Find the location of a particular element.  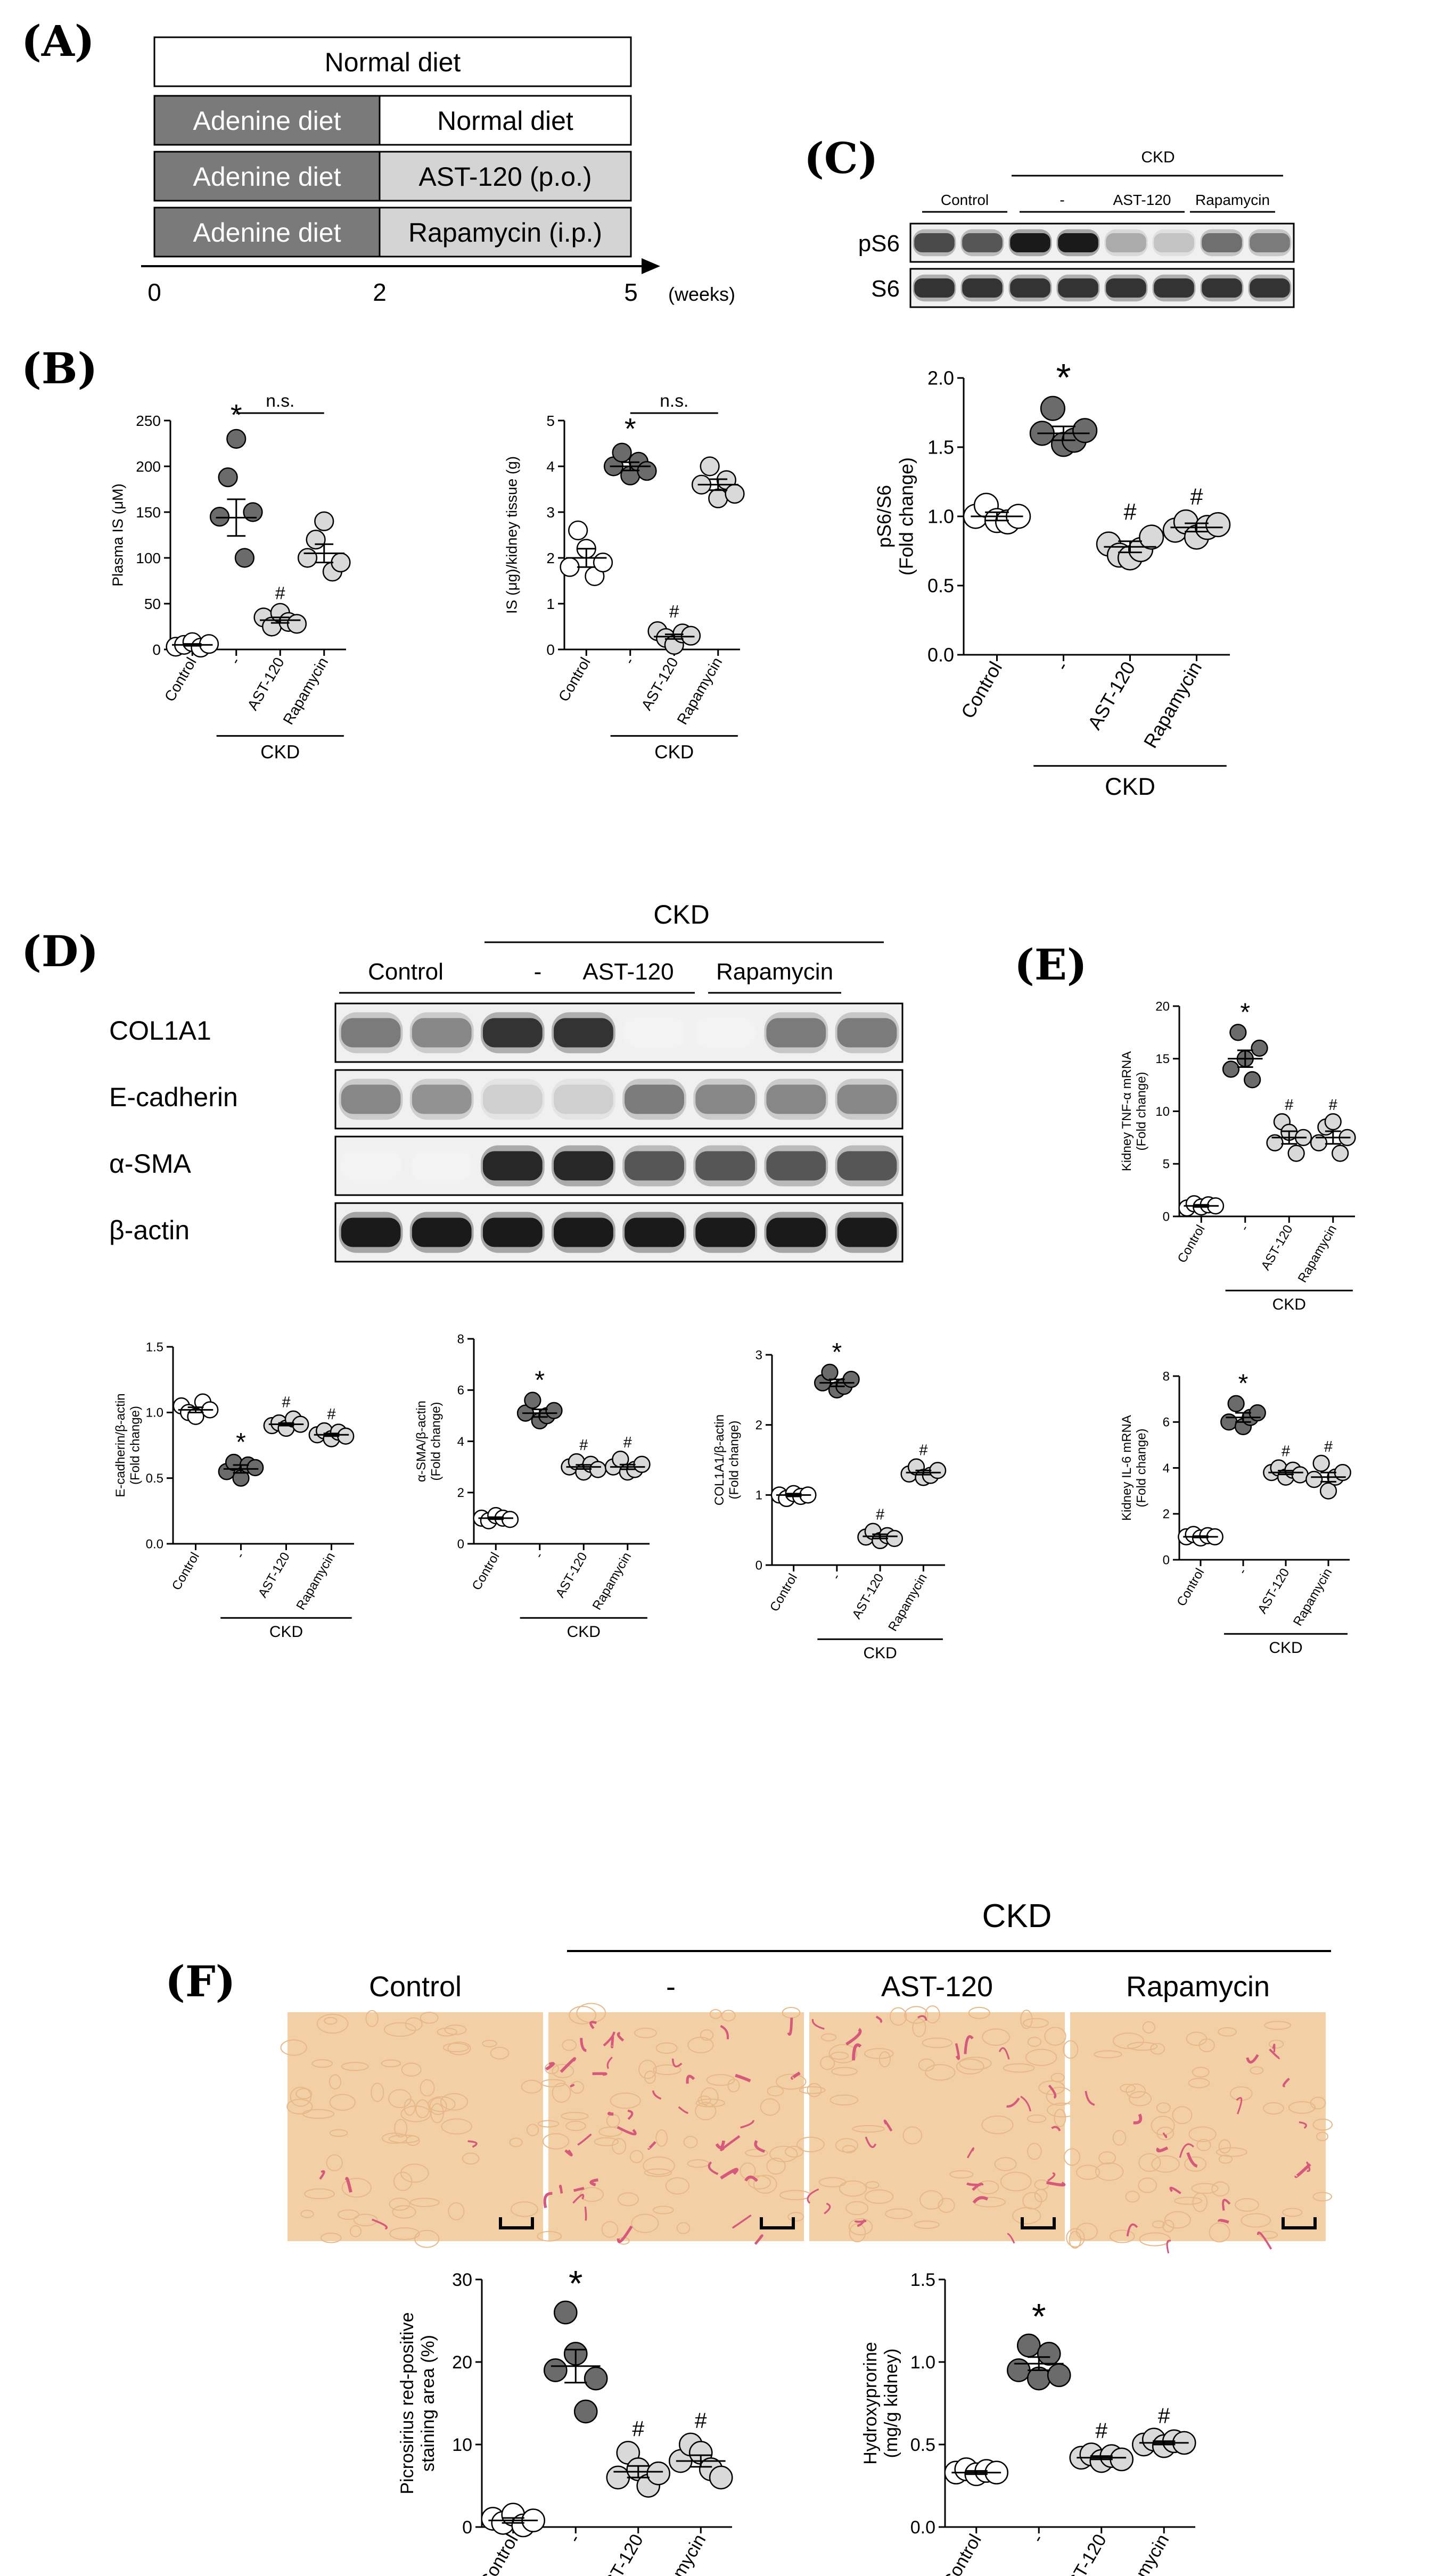

y-tick-label: 5 is located at coordinates (550, 421).